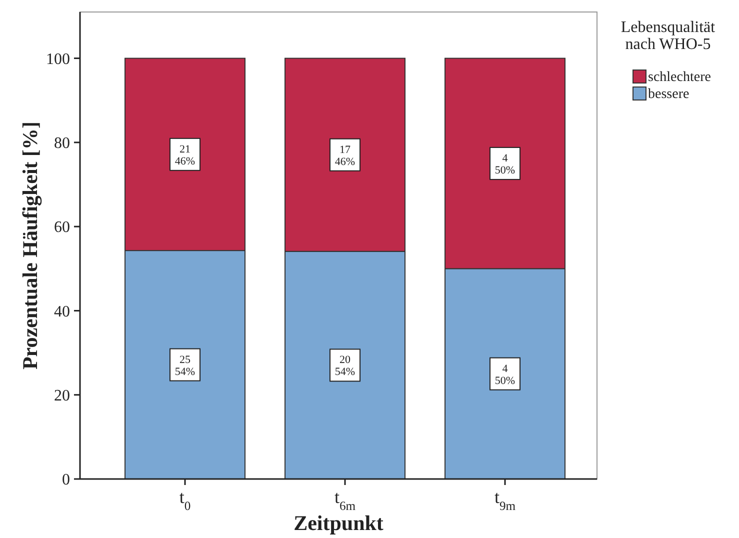 The height and width of the screenshot is (538, 739). What do you see at coordinates (345, 366) in the screenshot?
I see `data-label: 20 54%` at bounding box center [345, 366].